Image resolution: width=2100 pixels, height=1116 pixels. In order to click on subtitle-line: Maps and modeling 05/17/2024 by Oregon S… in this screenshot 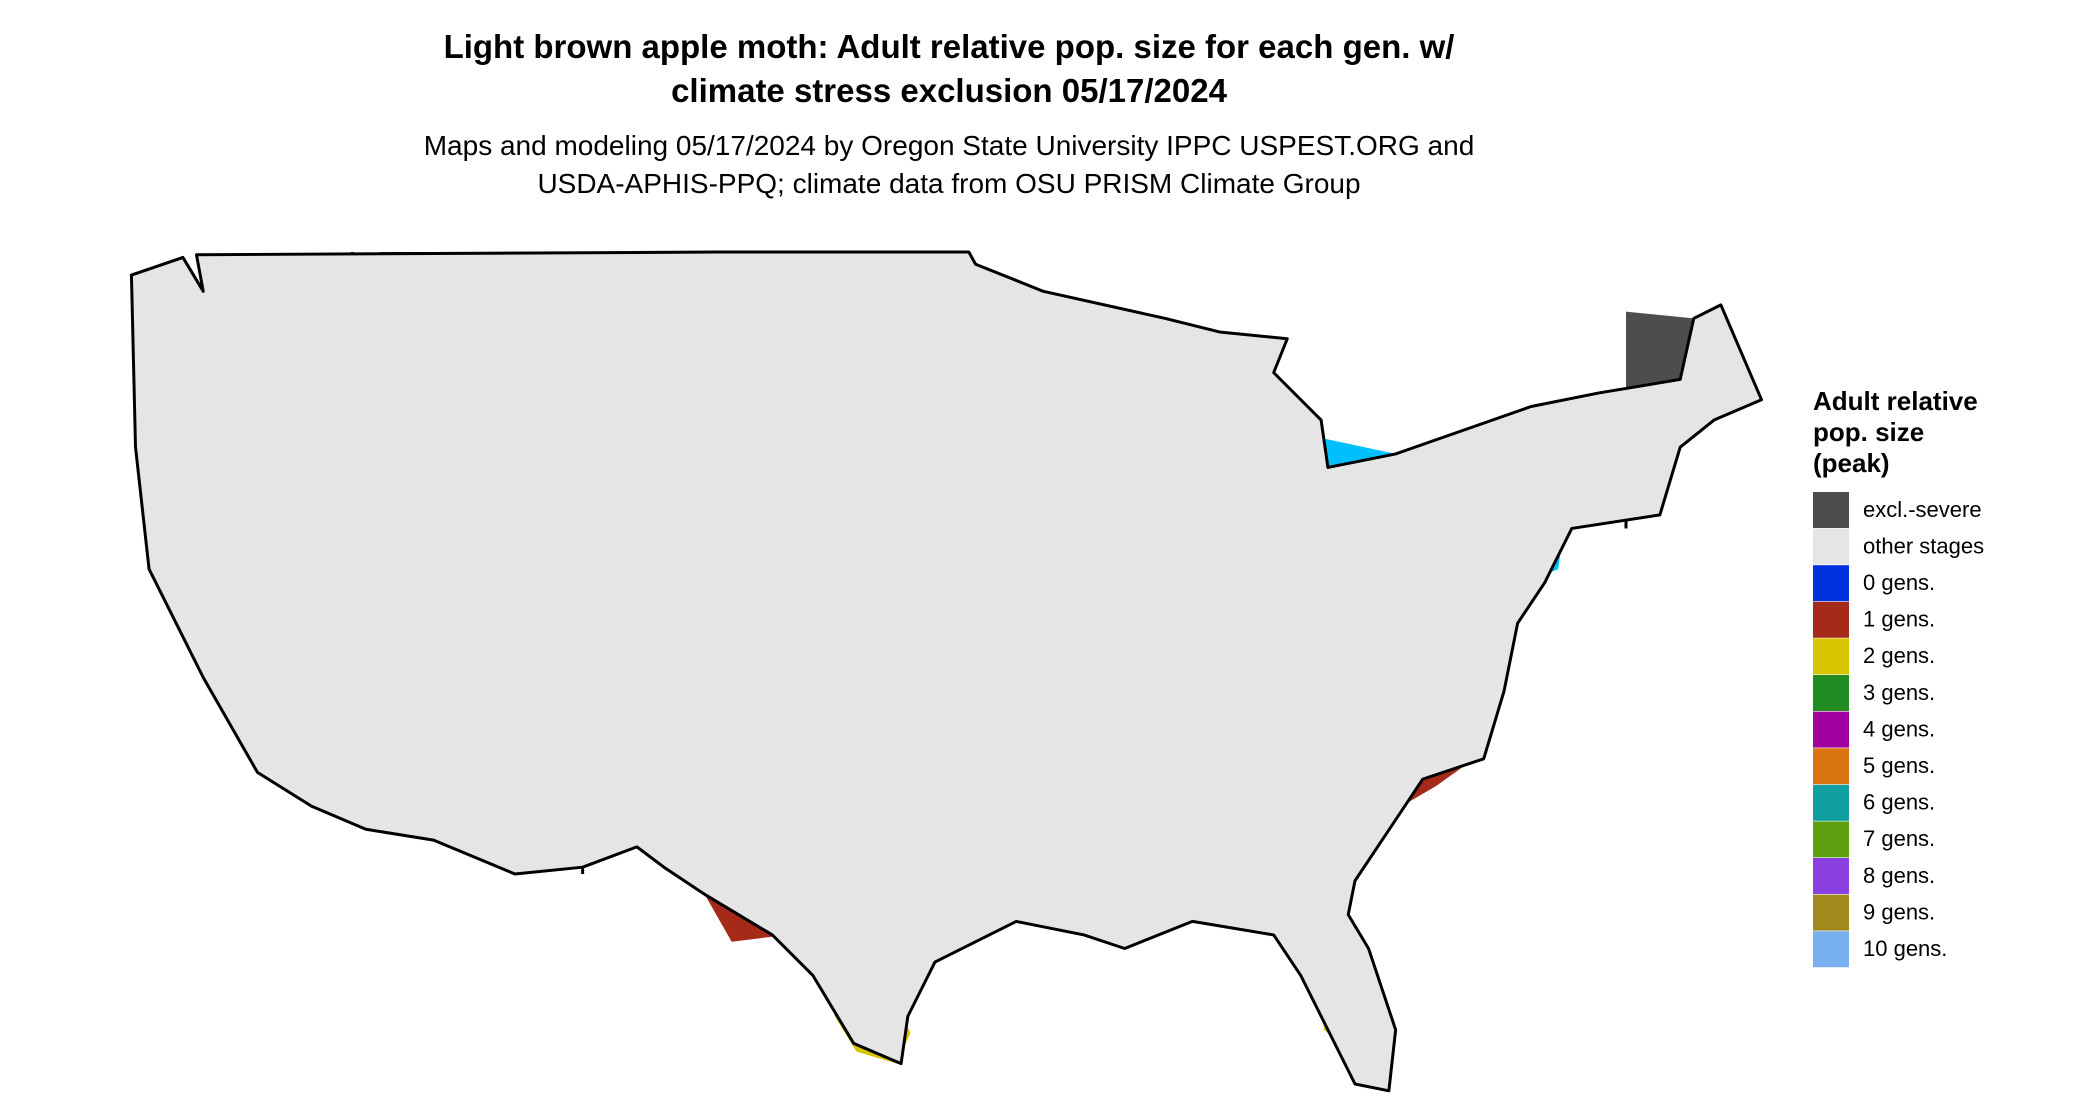, I will do `click(949, 145)`.